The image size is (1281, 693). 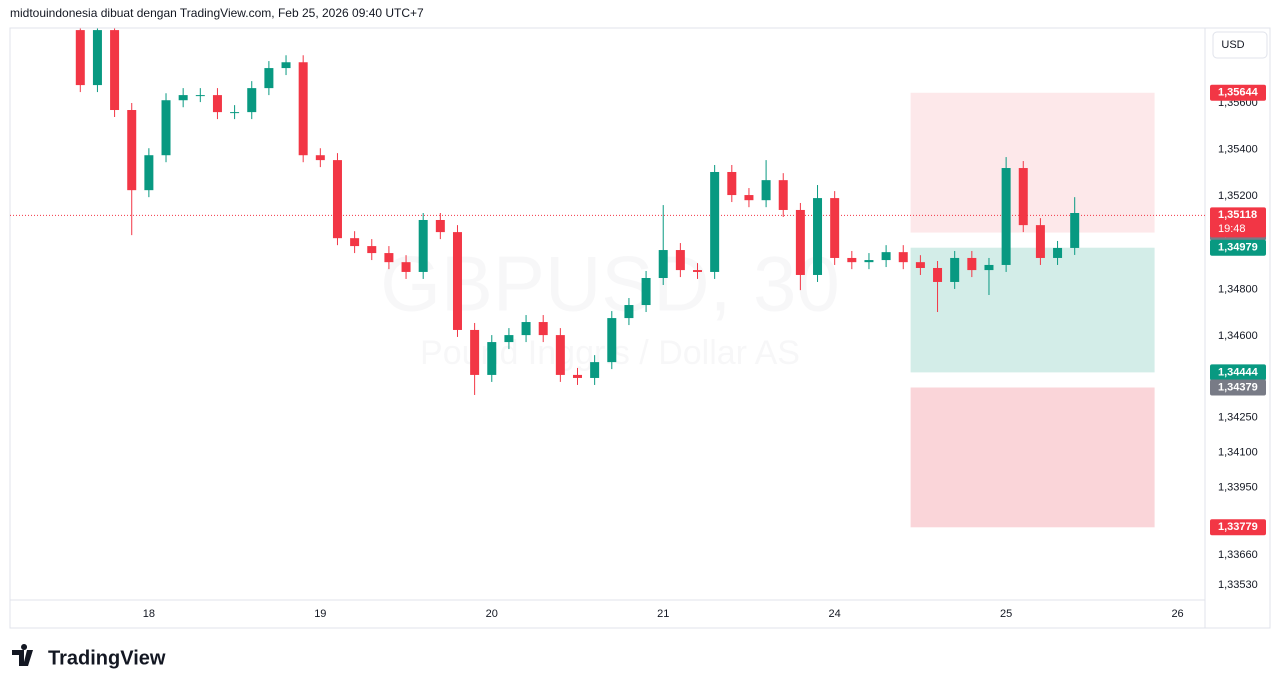 I want to click on currency-button, so click(x=1240, y=45).